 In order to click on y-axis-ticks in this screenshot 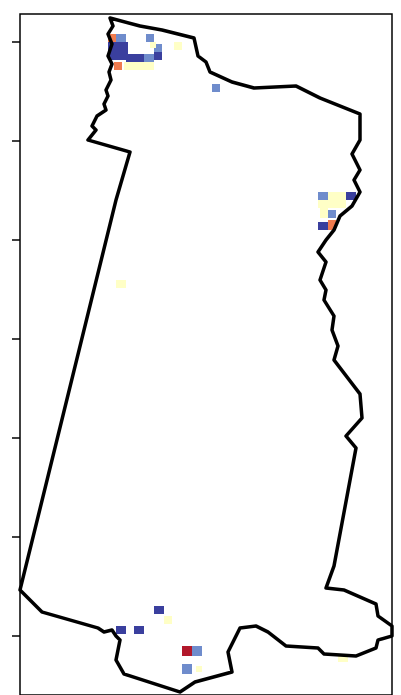, I will do `click(16, 339)`.